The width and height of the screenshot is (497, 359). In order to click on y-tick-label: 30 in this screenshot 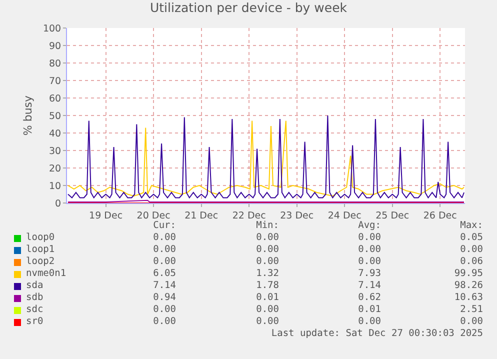, I will do `click(55, 151)`.